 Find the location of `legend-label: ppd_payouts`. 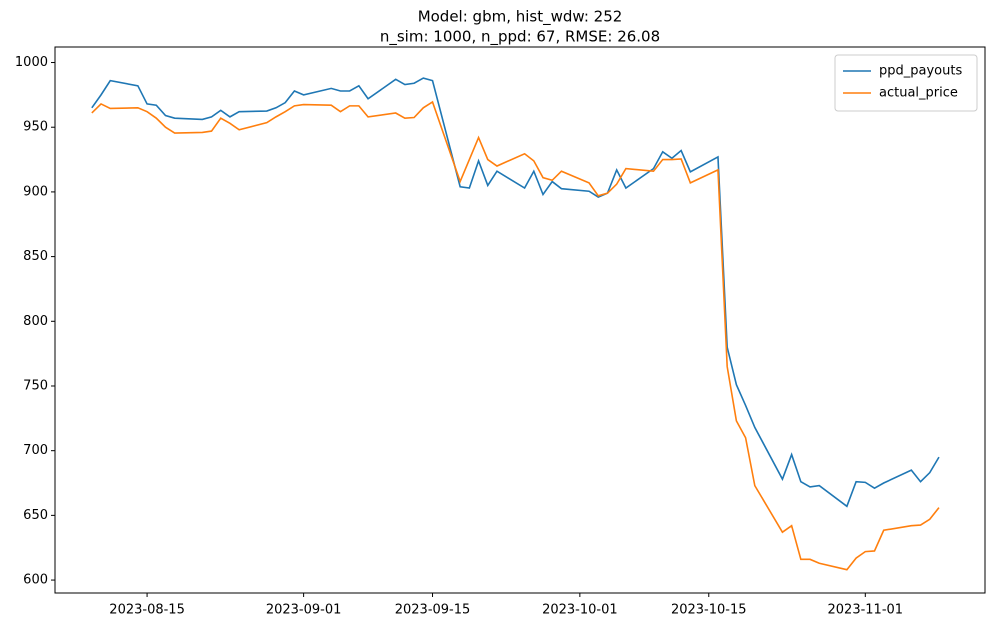

legend-label: ppd_payouts is located at coordinates (920, 71).